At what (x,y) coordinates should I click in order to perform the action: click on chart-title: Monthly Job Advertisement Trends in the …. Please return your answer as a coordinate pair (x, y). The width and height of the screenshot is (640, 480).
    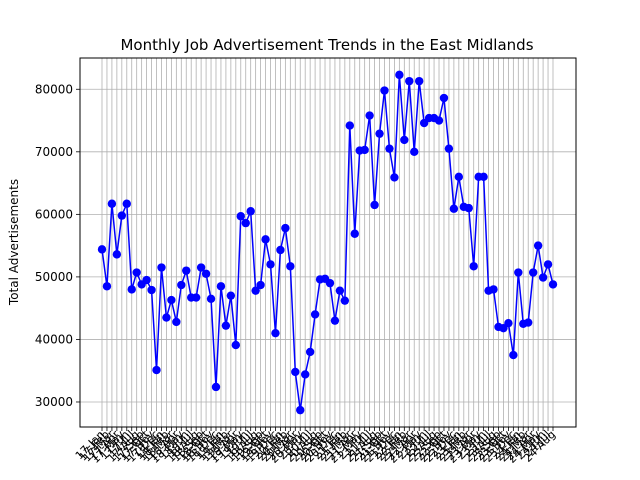
    Looking at the image, I should click on (326, 45).